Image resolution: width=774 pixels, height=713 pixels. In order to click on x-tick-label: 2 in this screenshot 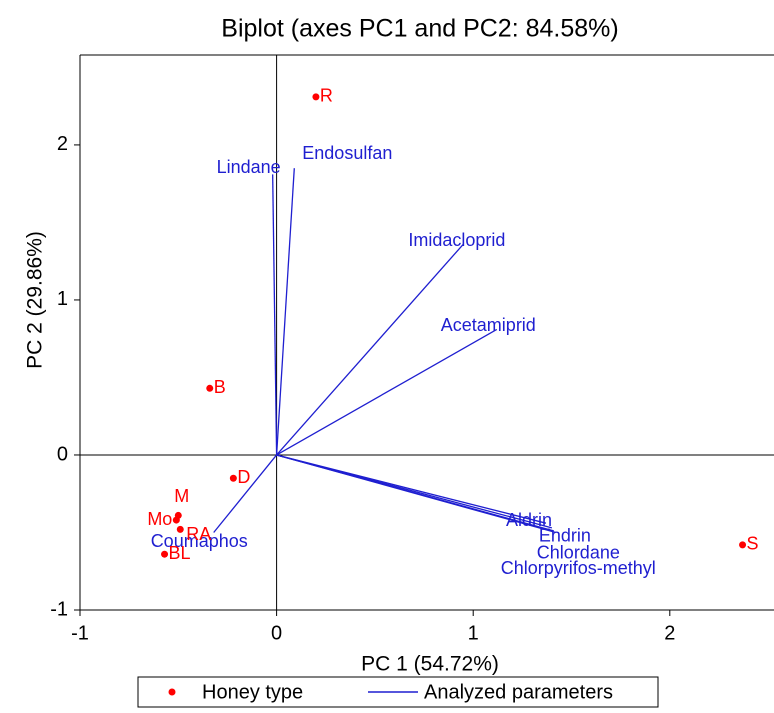, I will do `click(669, 633)`.